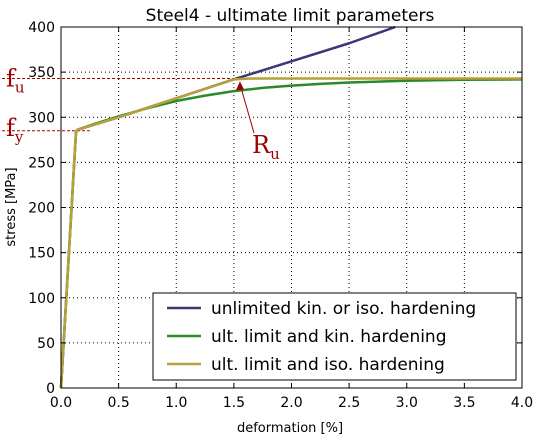  I want to click on legend-box, so click(334, 336).